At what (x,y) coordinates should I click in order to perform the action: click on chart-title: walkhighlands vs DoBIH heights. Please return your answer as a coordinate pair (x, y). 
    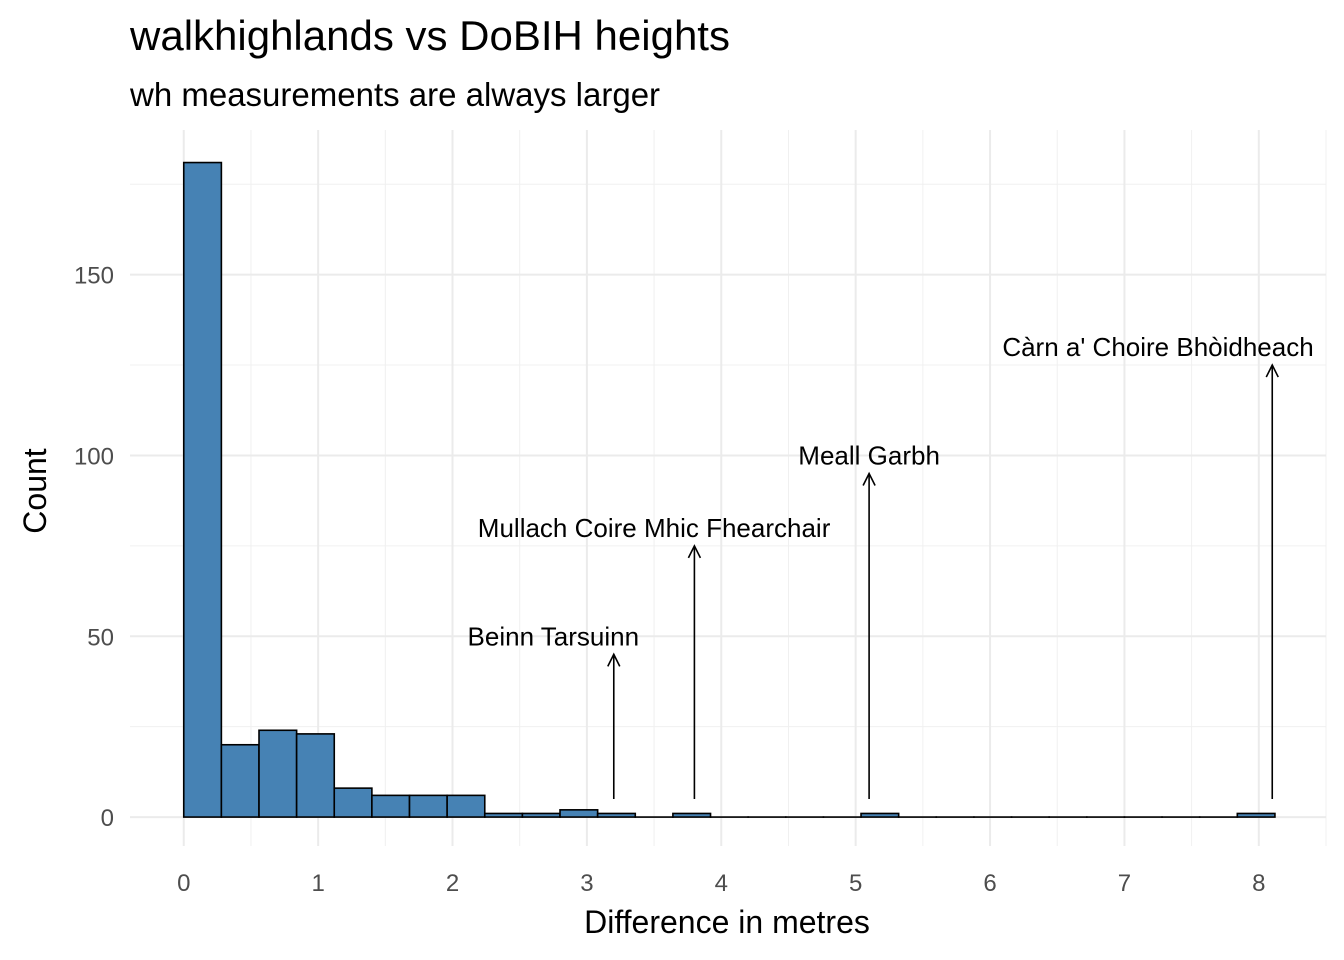
    Looking at the image, I should click on (430, 35).